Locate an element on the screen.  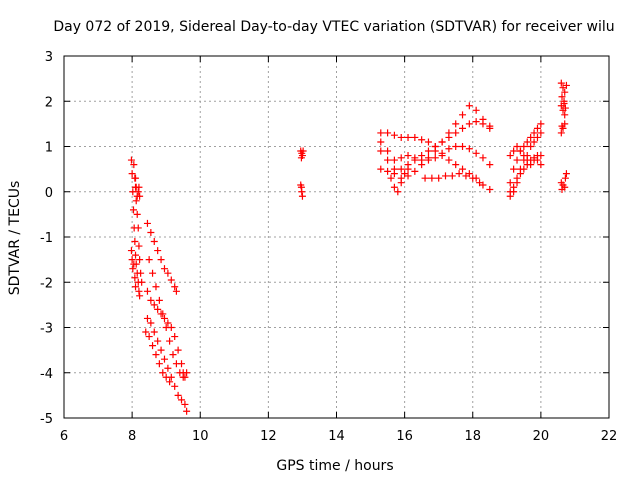
x-tick-label: 22 is located at coordinates (609, 436).